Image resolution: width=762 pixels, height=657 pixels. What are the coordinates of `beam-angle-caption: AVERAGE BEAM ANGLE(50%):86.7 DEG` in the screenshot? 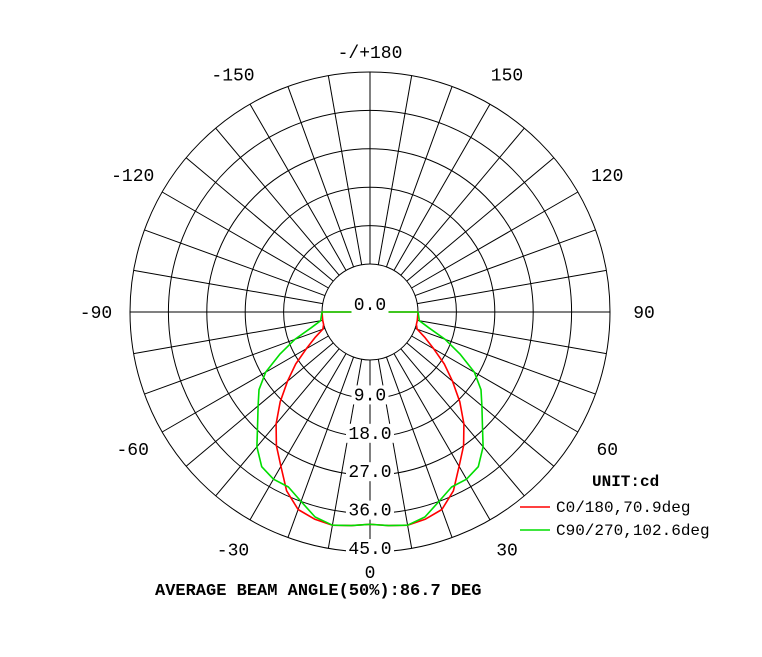 It's located at (318, 591).